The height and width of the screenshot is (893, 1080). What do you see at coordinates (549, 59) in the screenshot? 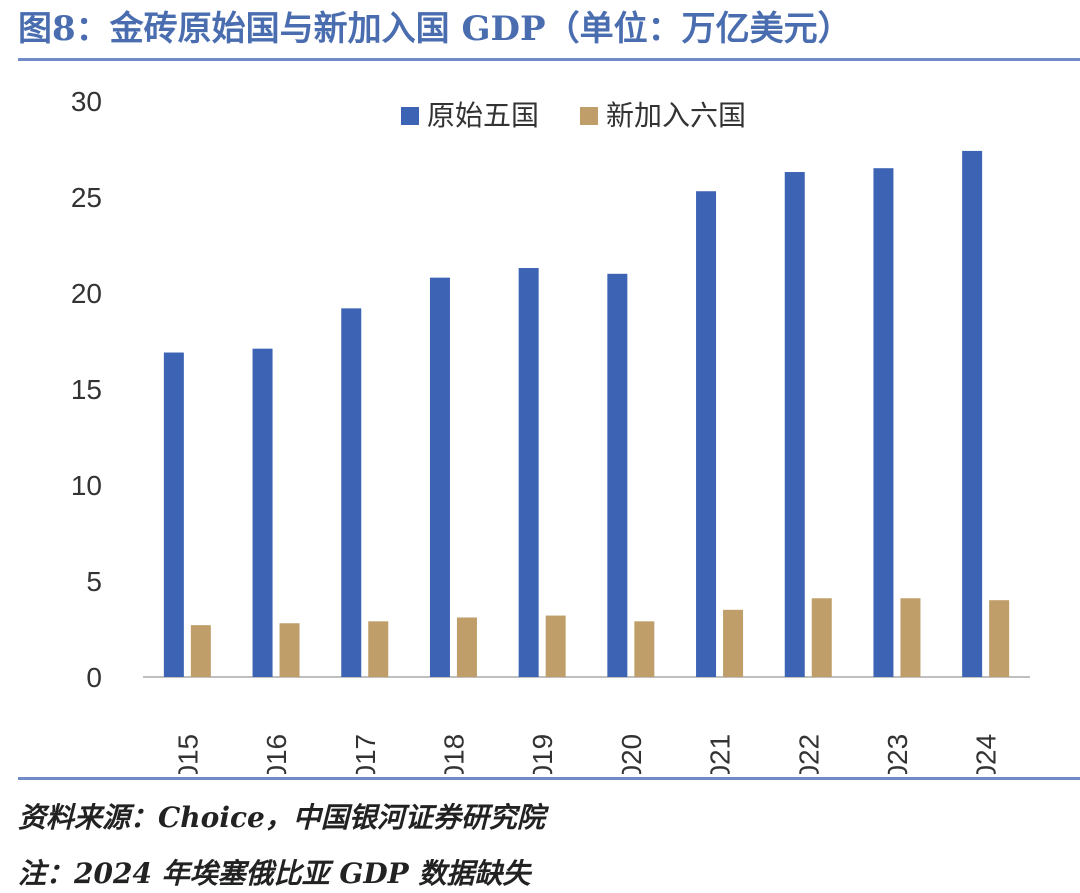
I see `title-divider` at bounding box center [549, 59].